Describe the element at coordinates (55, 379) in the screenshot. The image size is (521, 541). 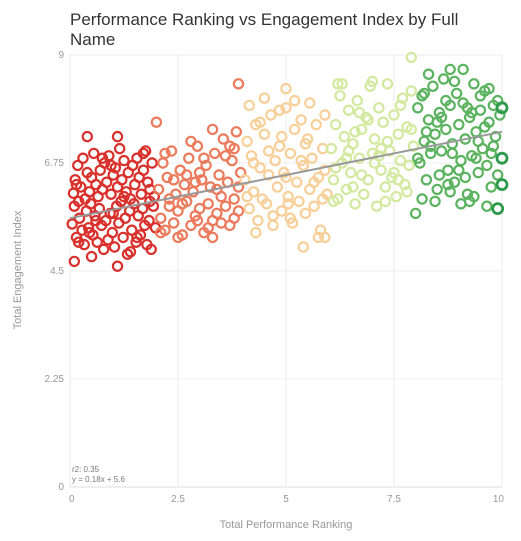
I see `y-tick-label: 2.25` at that location.